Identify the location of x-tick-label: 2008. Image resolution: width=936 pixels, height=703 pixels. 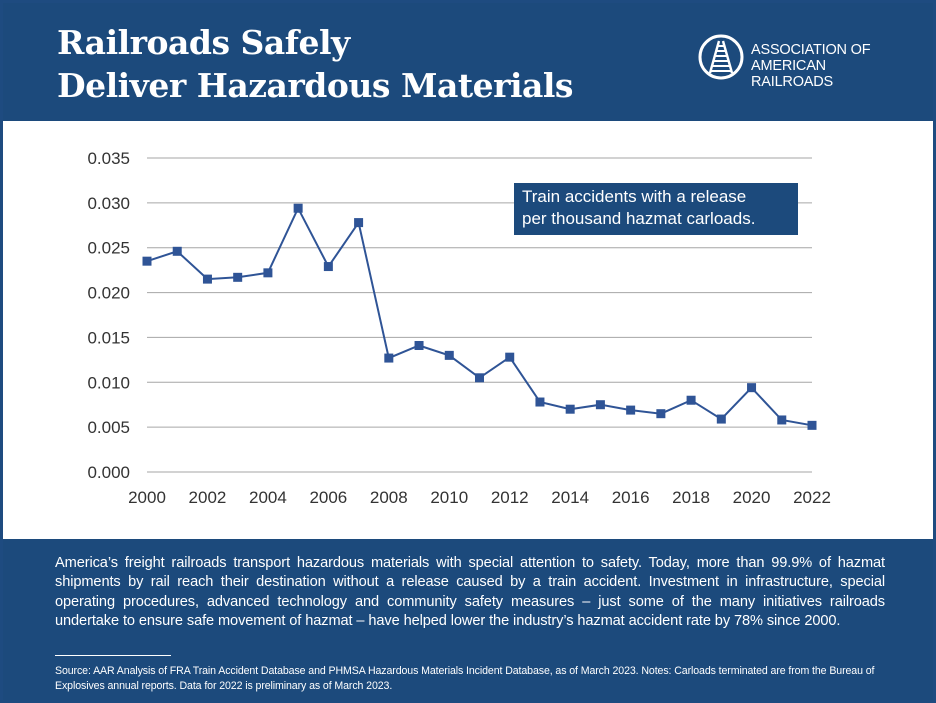
(389, 497).